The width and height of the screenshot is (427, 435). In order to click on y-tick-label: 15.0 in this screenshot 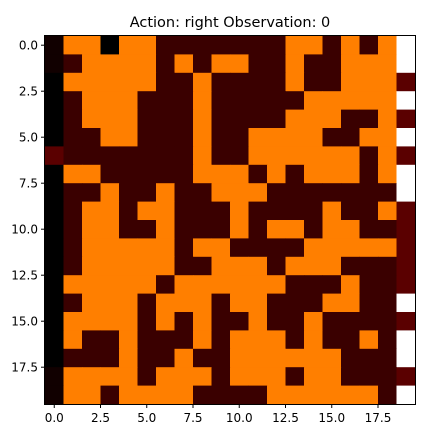, I will do `click(24, 322)`.